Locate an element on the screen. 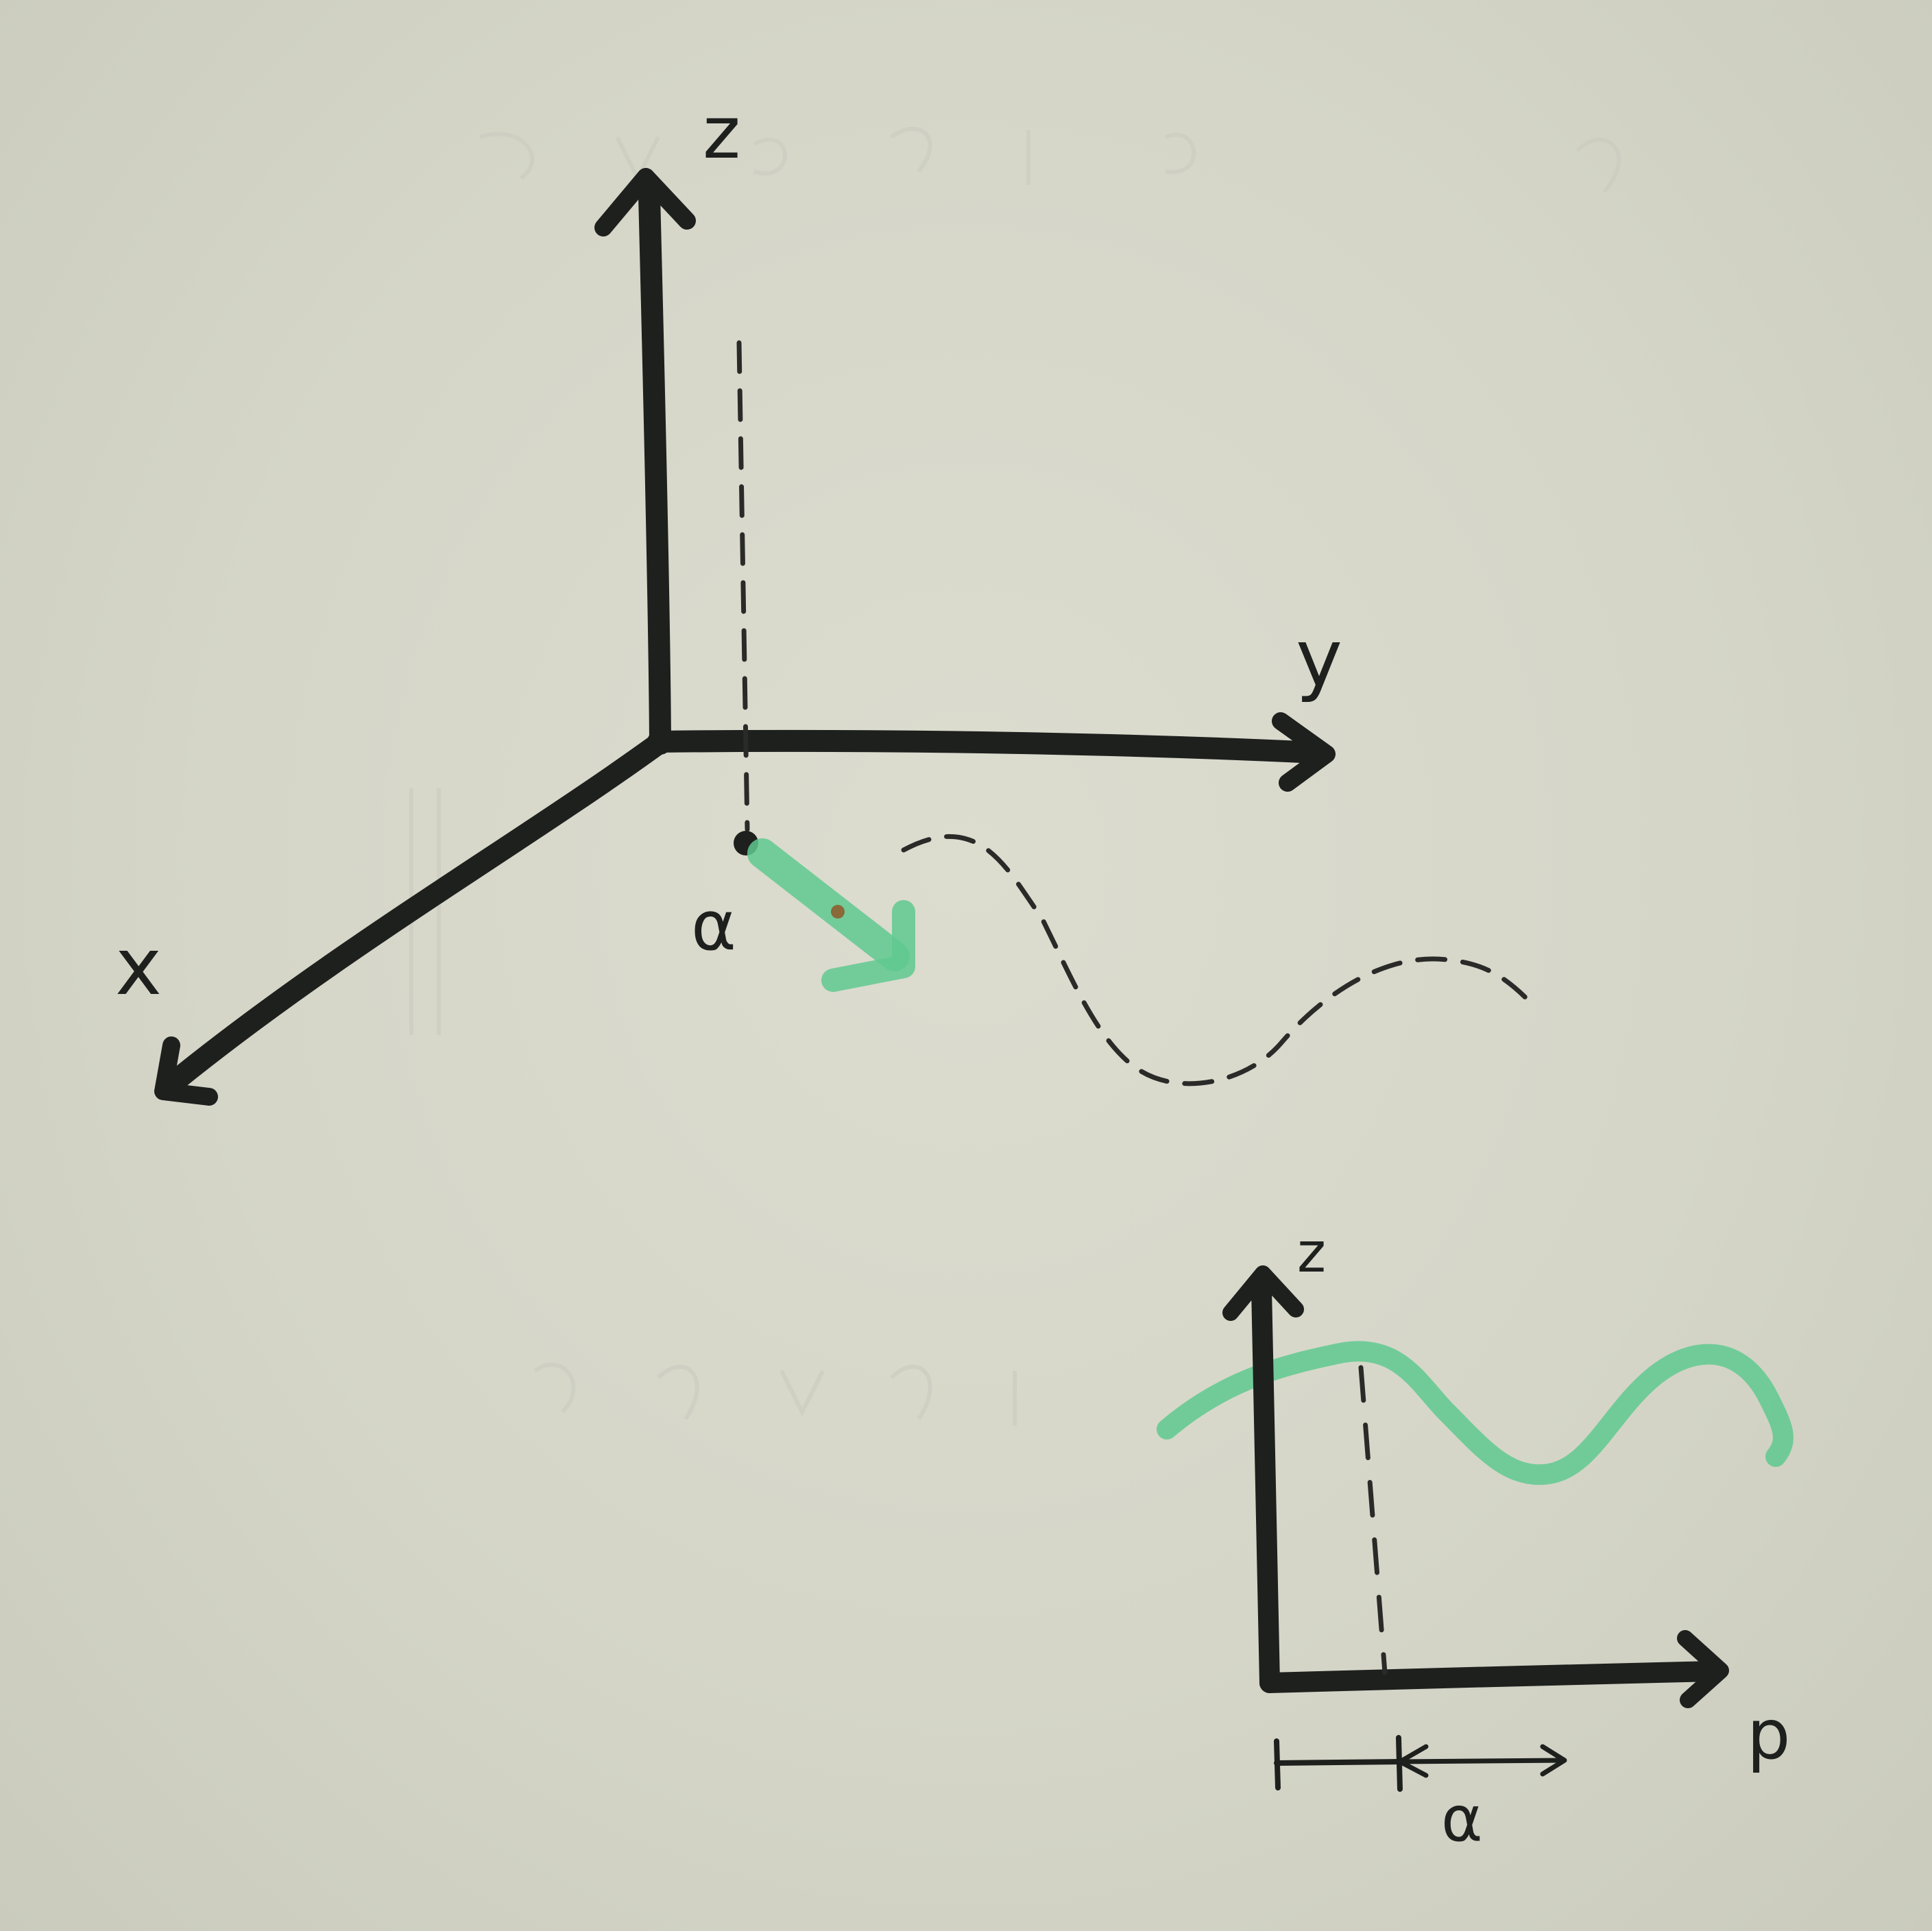 The image size is (1932, 1931). pen-dot is located at coordinates (838, 912).